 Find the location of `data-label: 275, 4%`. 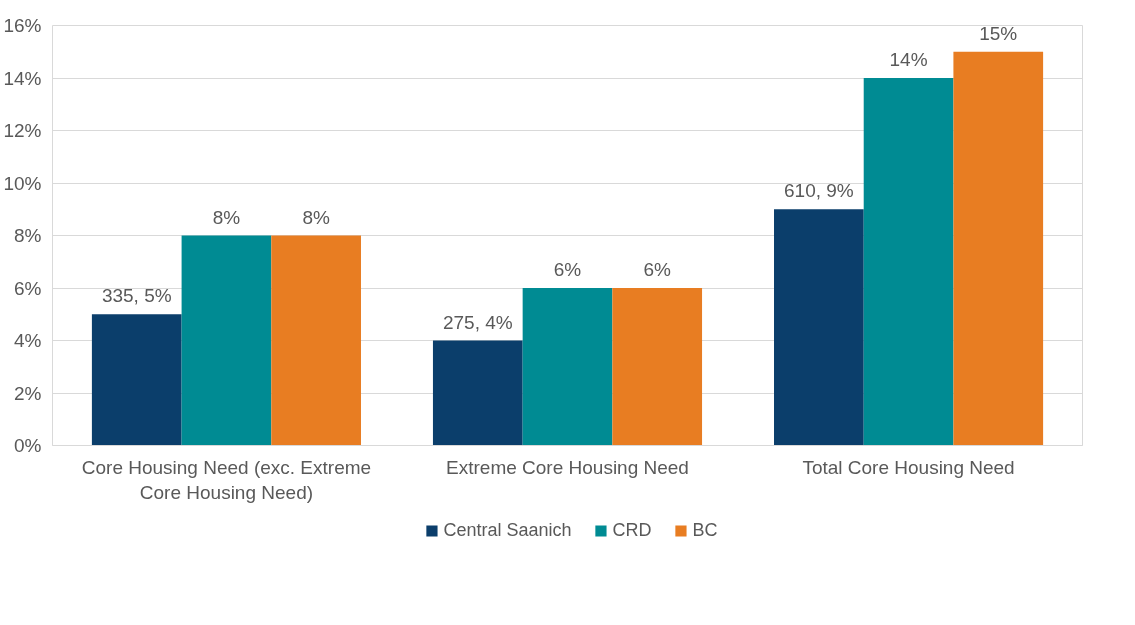

data-label: 275, 4% is located at coordinates (477, 322).